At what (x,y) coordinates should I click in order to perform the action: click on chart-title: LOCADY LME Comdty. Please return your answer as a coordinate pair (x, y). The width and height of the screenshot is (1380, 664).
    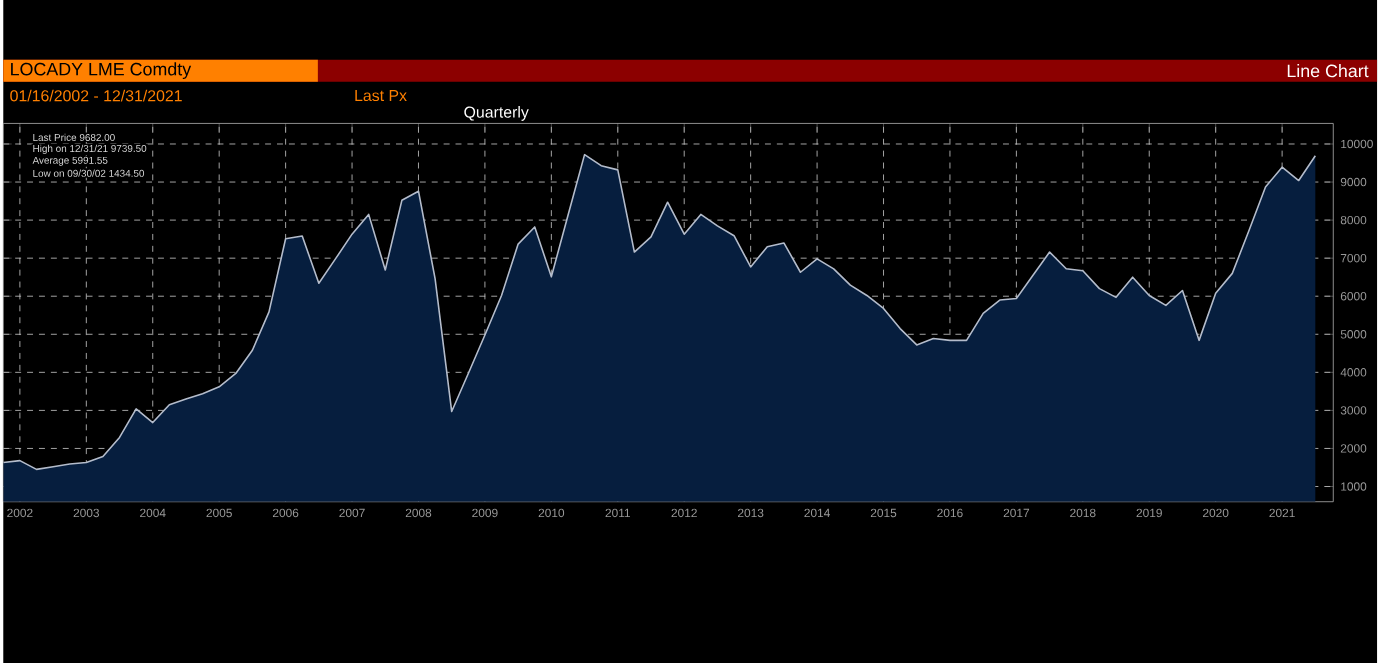
    Looking at the image, I should click on (101, 71).